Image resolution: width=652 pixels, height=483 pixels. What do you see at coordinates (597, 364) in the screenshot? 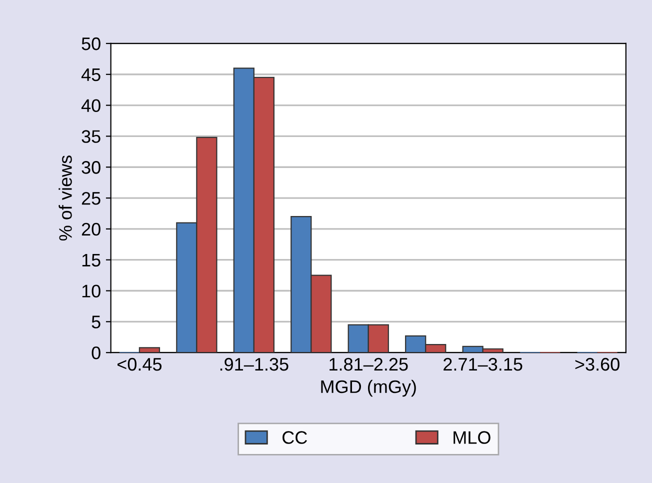
I see `x-tick-label: >3.60` at bounding box center [597, 364].